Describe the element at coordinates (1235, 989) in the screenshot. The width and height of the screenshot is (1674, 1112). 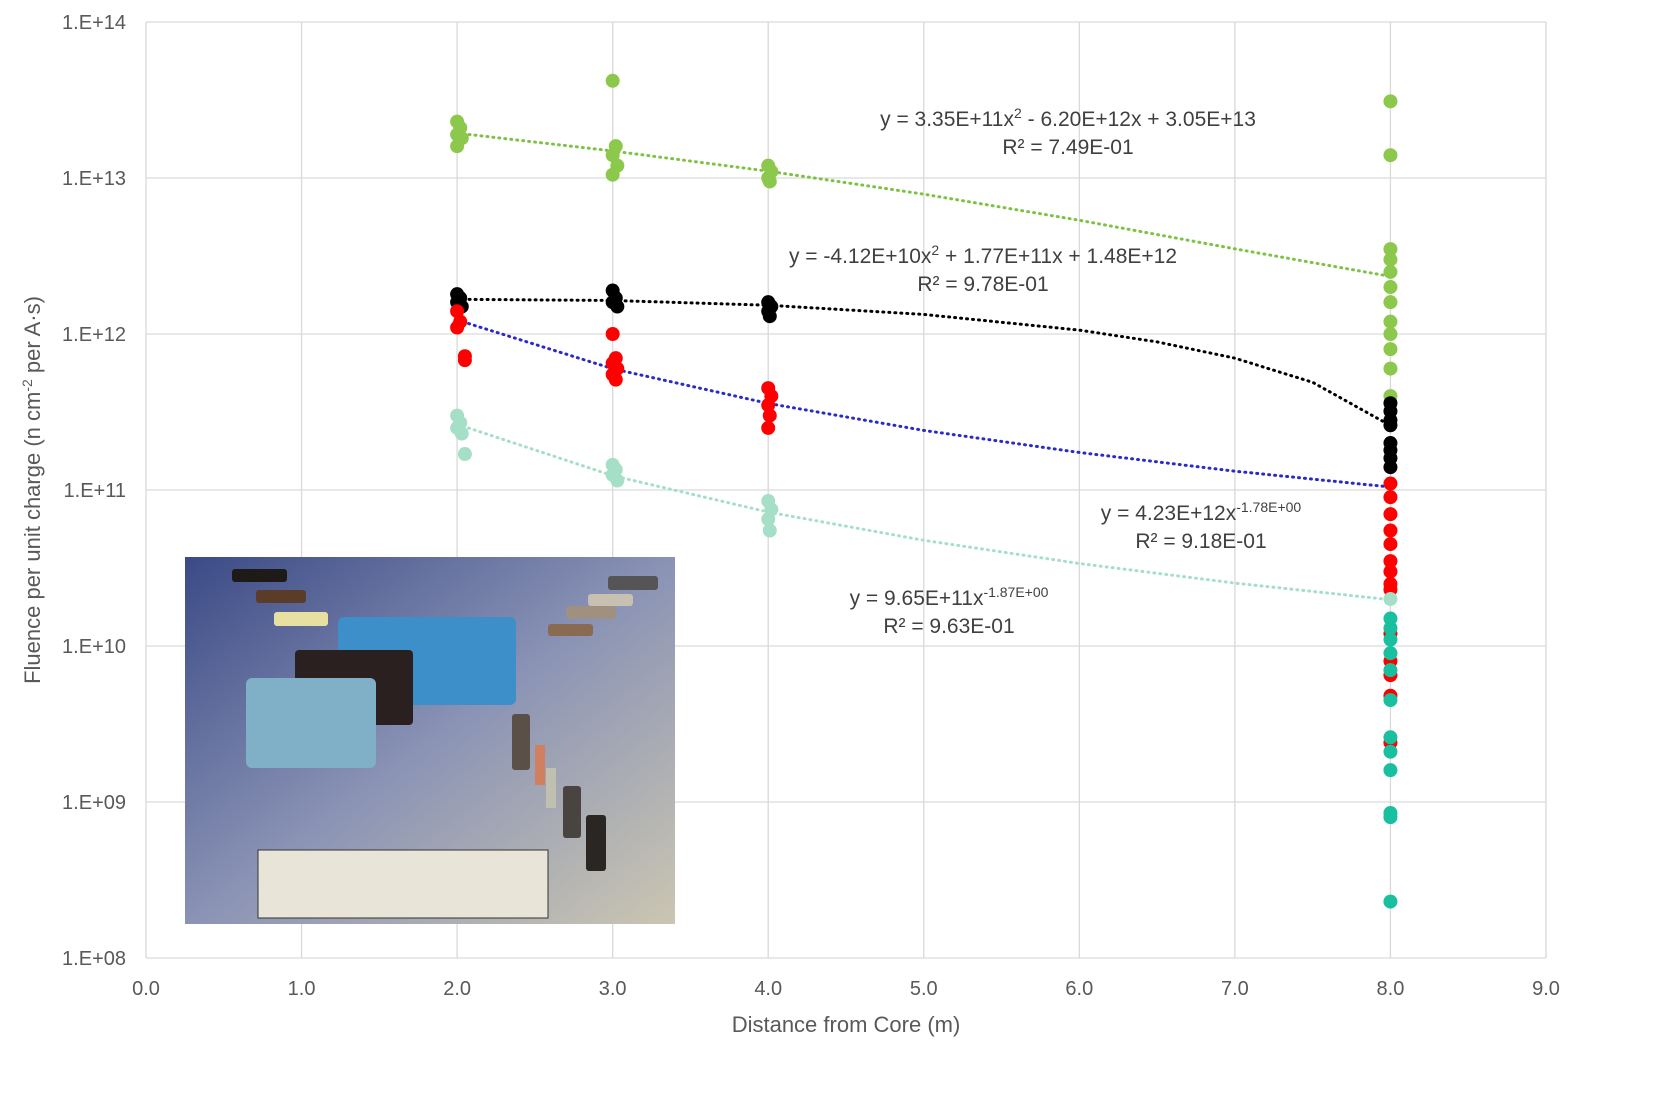
I see `x-tick-label: 7.0` at that location.